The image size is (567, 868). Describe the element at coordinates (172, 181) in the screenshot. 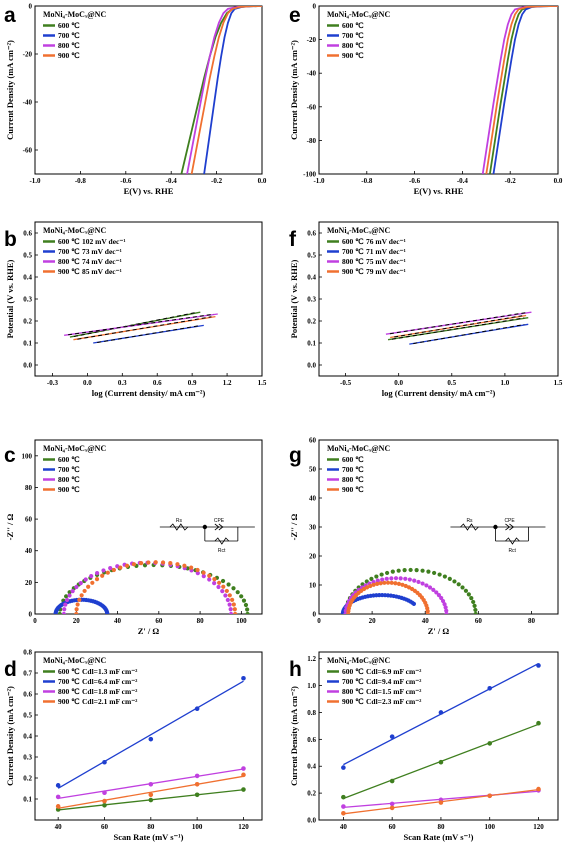

I see `x-tick-label: -0.4` at that location.